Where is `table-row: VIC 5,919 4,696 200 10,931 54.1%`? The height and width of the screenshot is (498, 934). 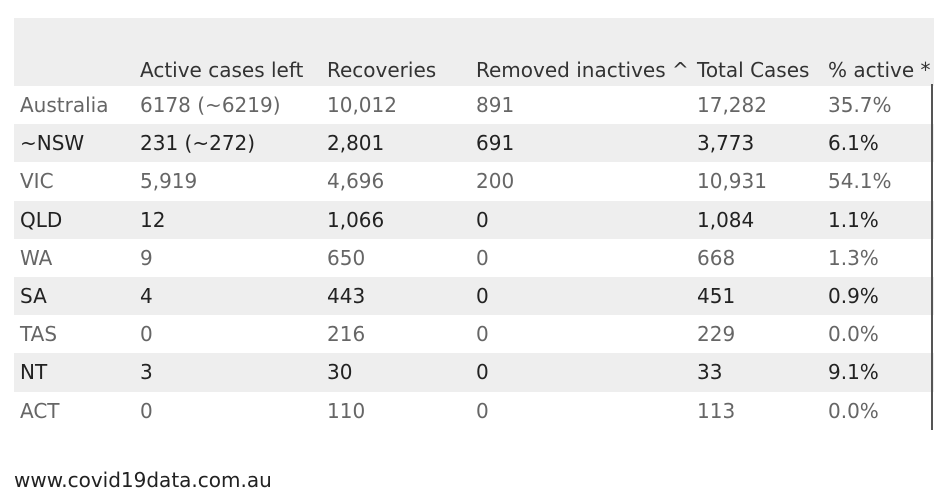 table-row: VIC 5,919 4,696 200 10,931 54.1% is located at coordinates (474, 181).